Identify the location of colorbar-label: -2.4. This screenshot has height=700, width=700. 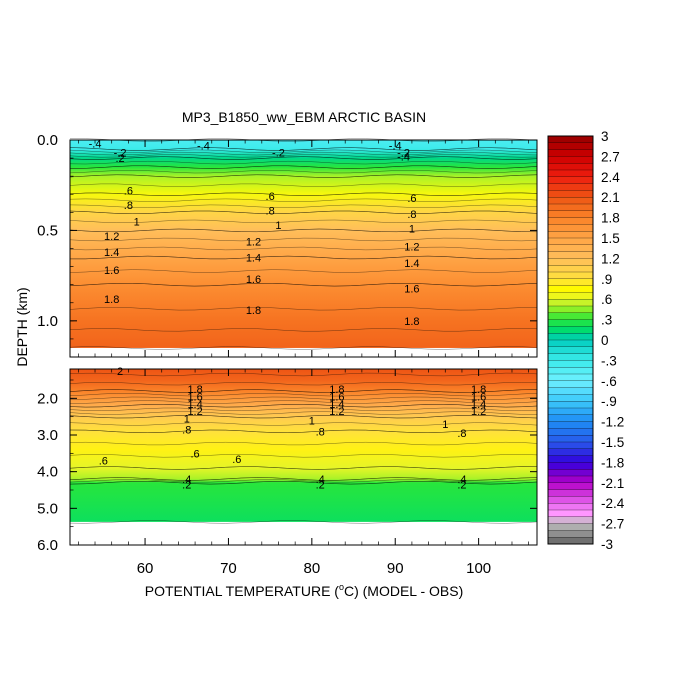
(613, 503).